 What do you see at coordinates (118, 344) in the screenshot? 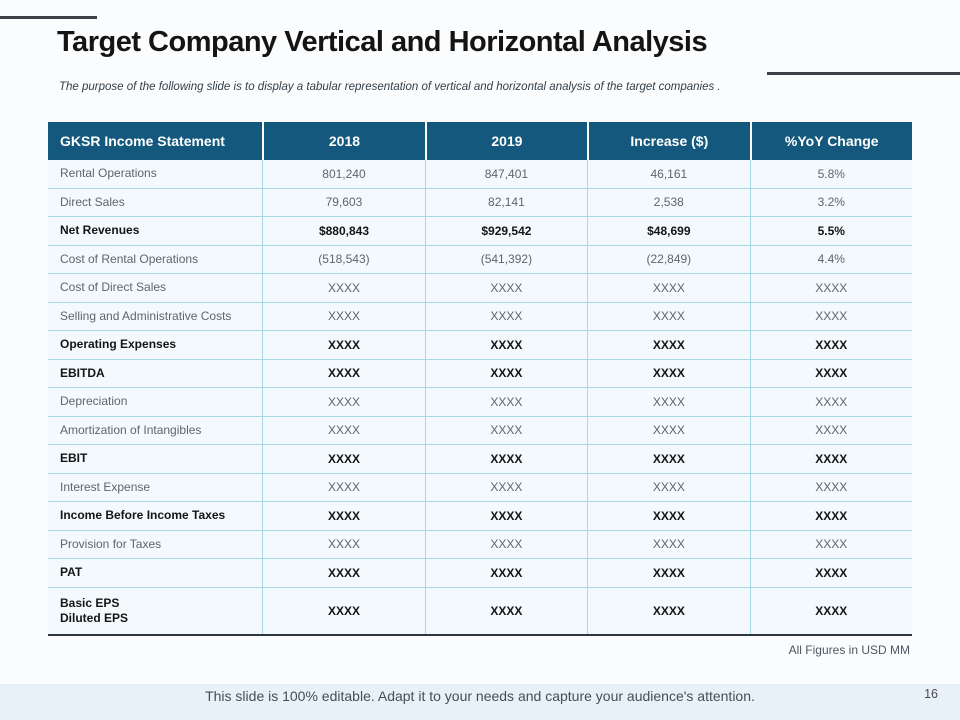
I see `row-label: Operating Expenses` at bounding box center [118, 344].